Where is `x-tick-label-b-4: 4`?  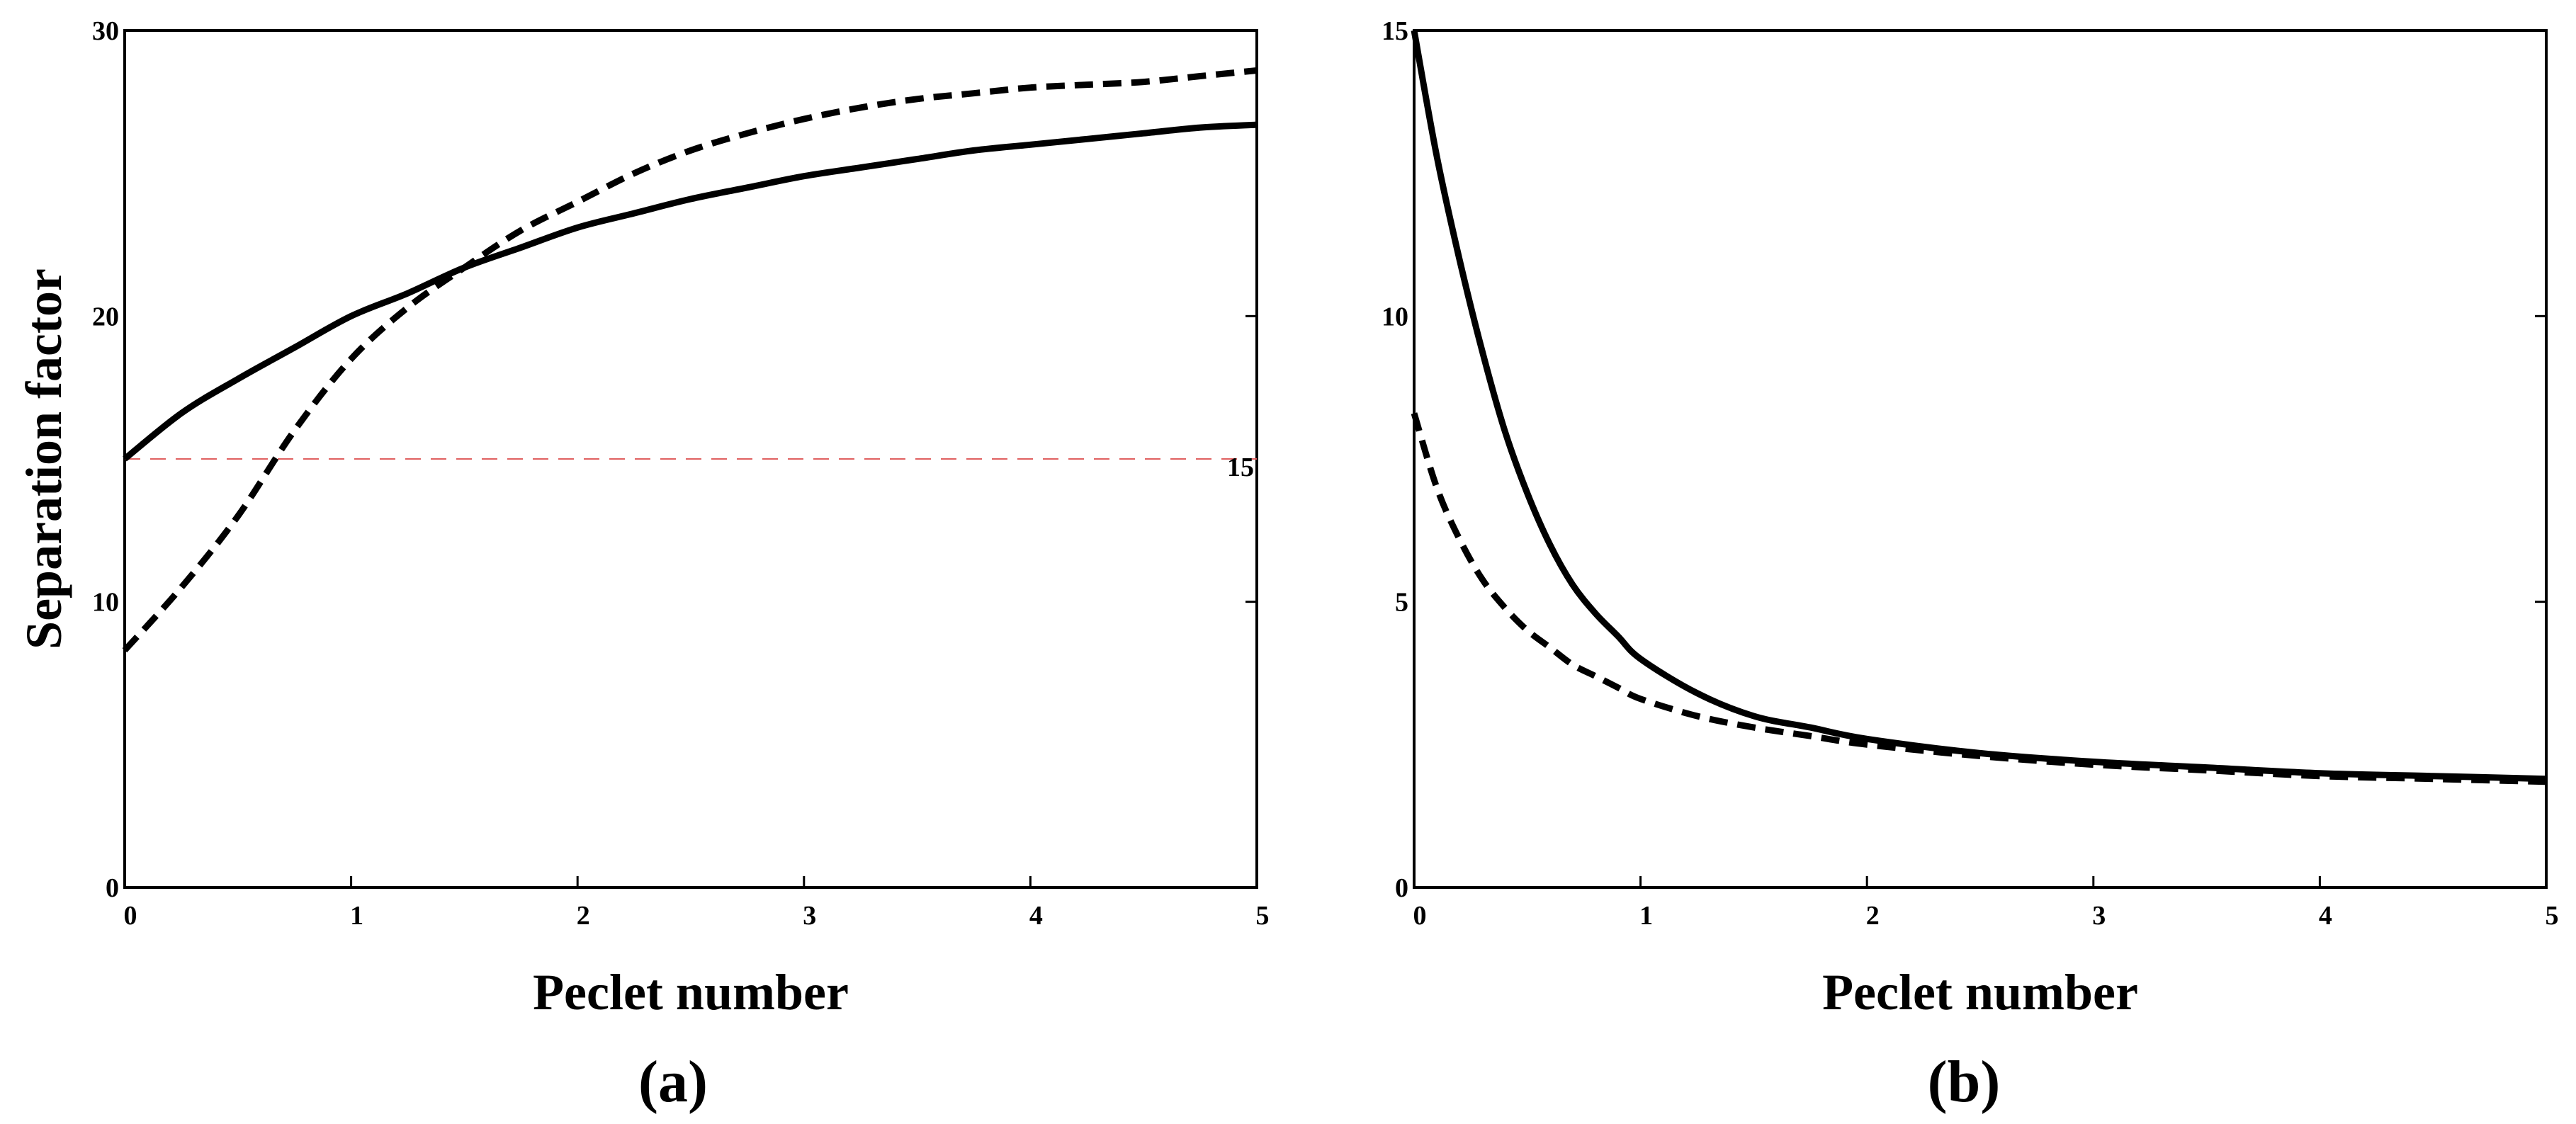 x-tick-label-b-4: 4 is located at coordinates (2325, 916).